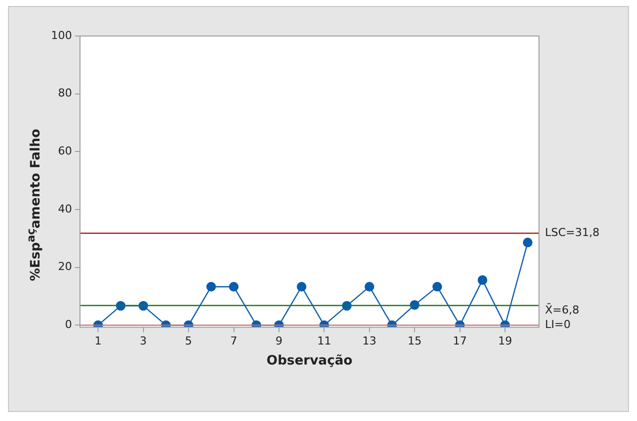 This screenshot has height=421, width=637. Describe the element at coordinates (65, 267) in the screenshot. I see `y-tick-label: 20` at that location.